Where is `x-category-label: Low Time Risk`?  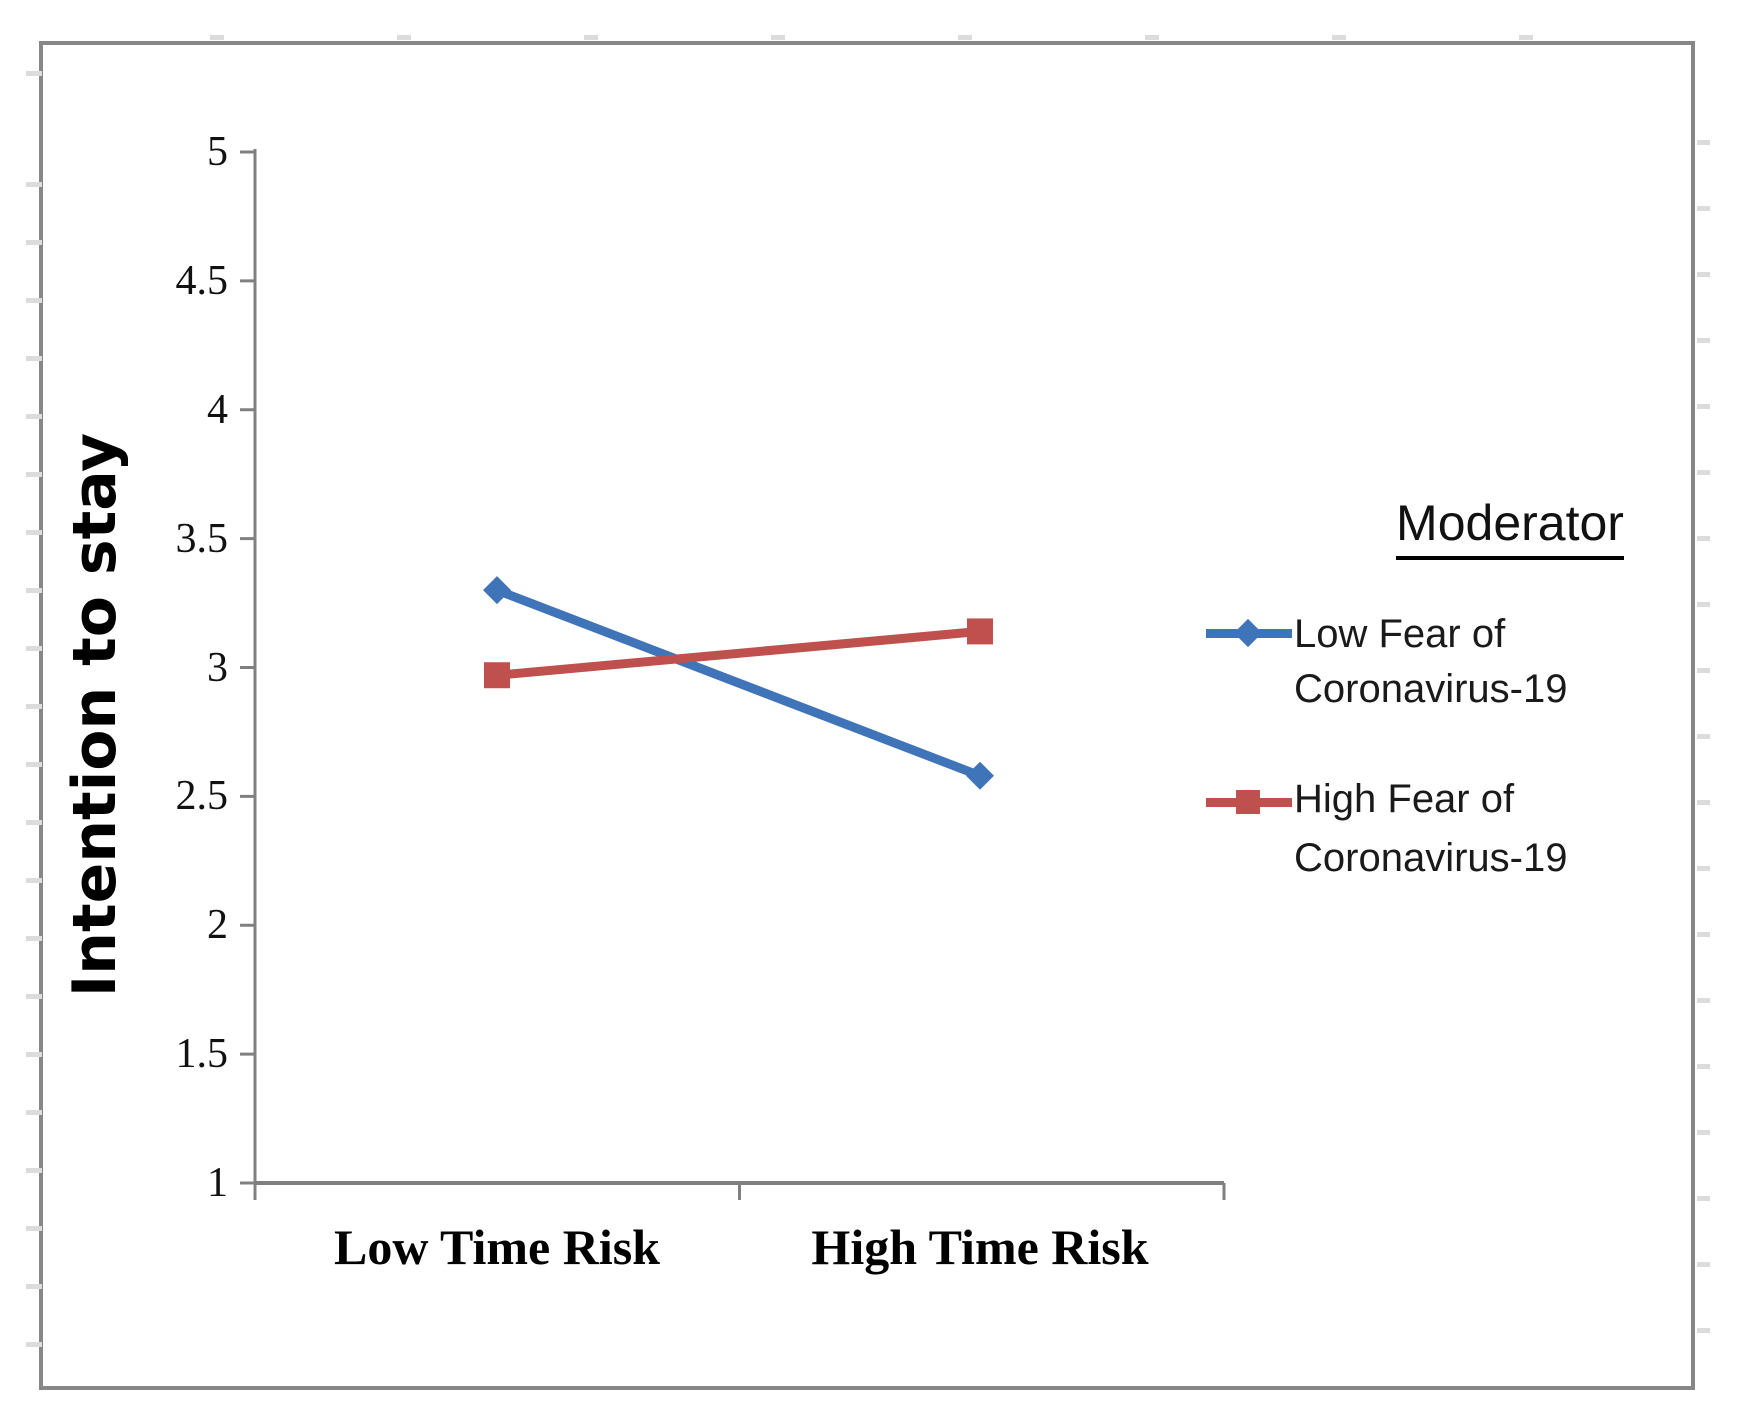 x-category-label: Low Time Risk is located at coordinates (496, 1247).